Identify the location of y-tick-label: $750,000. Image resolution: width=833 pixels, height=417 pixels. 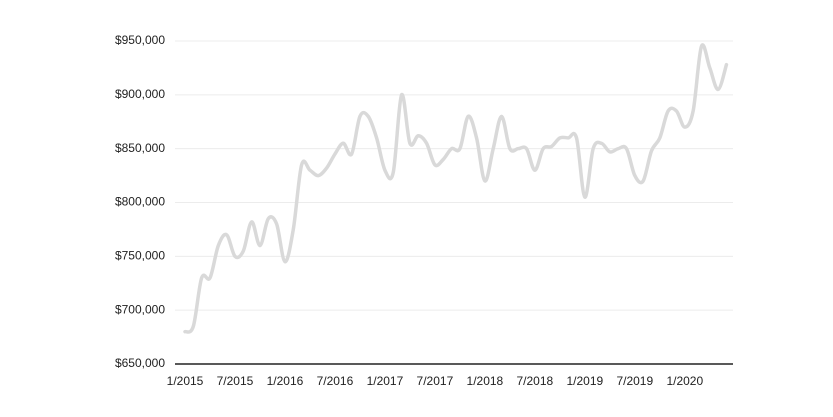
(140, 256).